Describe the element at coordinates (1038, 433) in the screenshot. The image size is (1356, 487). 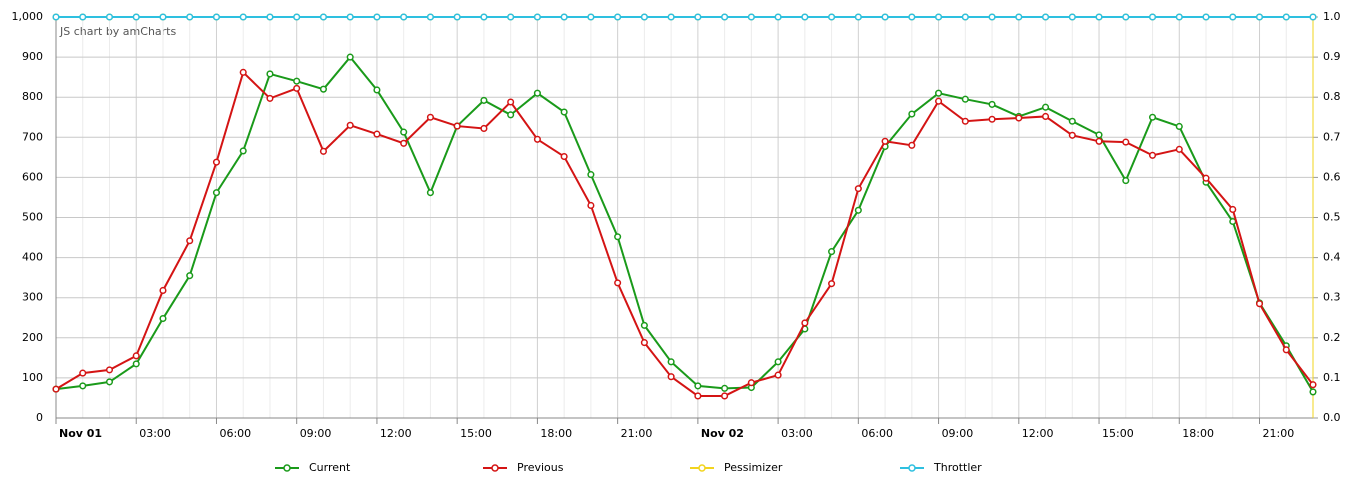
I see `x-tick-label: 12:00` at that location.